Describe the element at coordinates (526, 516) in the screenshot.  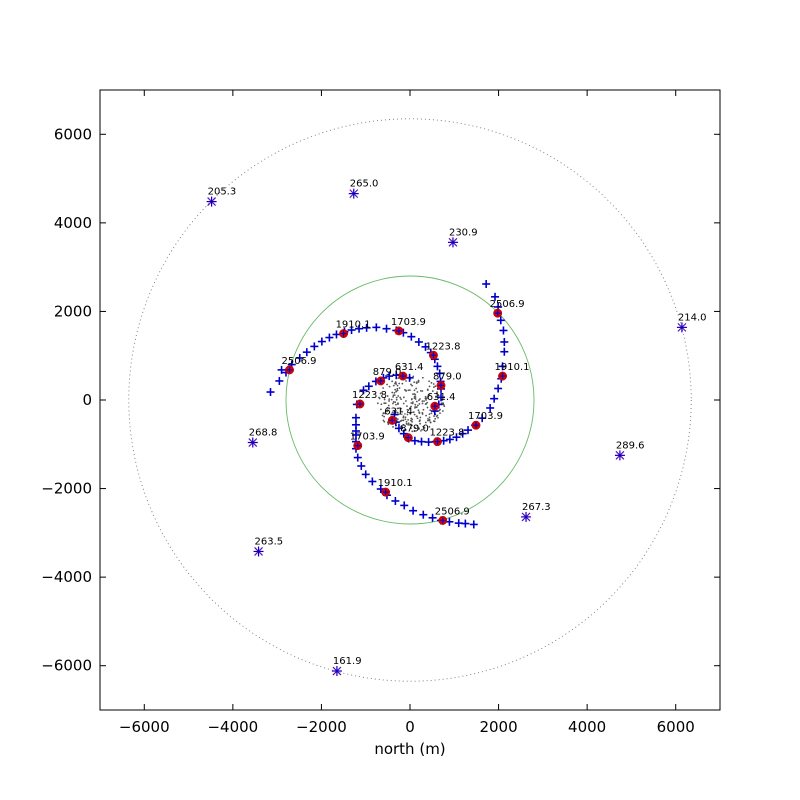
I see `outer-point` at that location.